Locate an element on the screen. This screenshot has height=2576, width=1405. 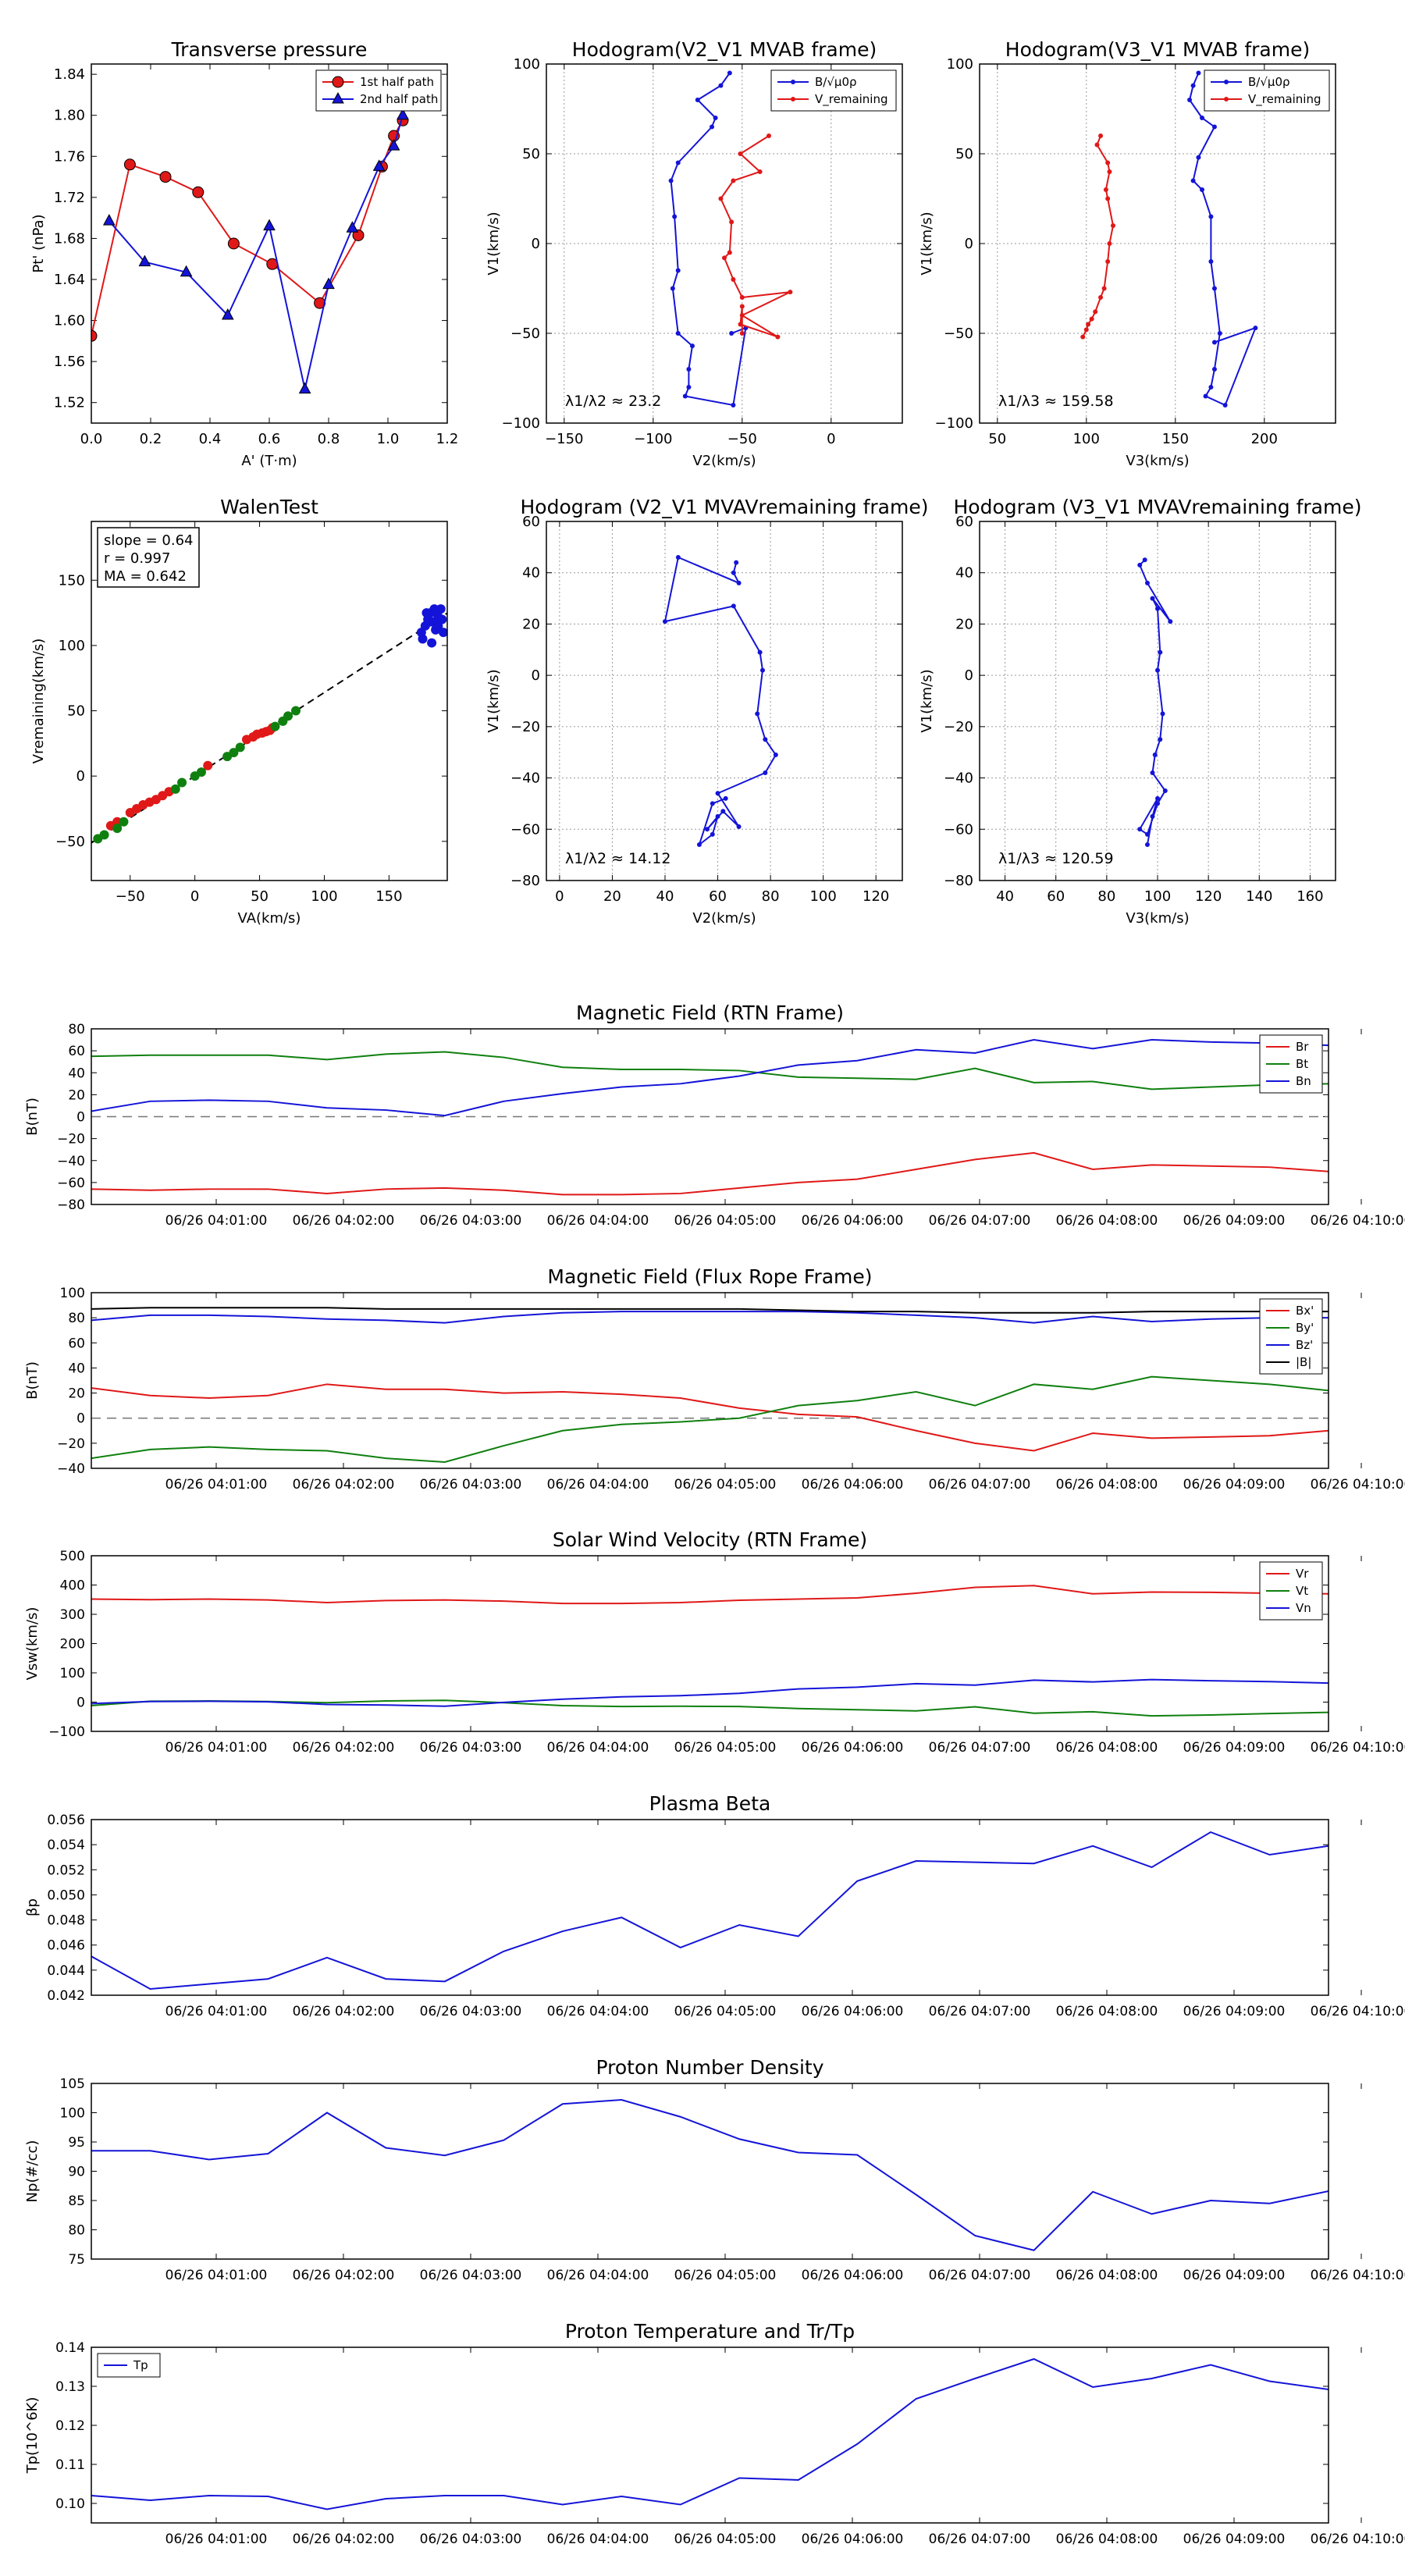
y-axis-label: Vsw(km/s) is located at coordinates (32, 1644).